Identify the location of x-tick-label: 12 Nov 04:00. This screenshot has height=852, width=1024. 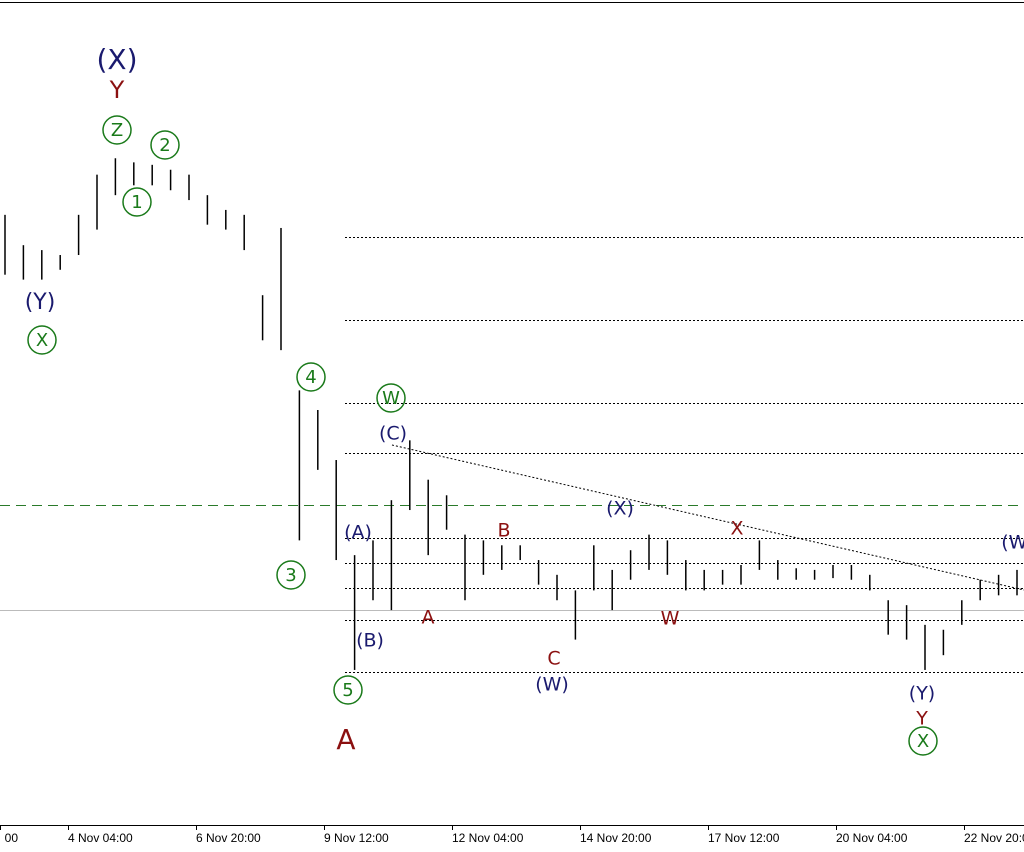
(488, 838).